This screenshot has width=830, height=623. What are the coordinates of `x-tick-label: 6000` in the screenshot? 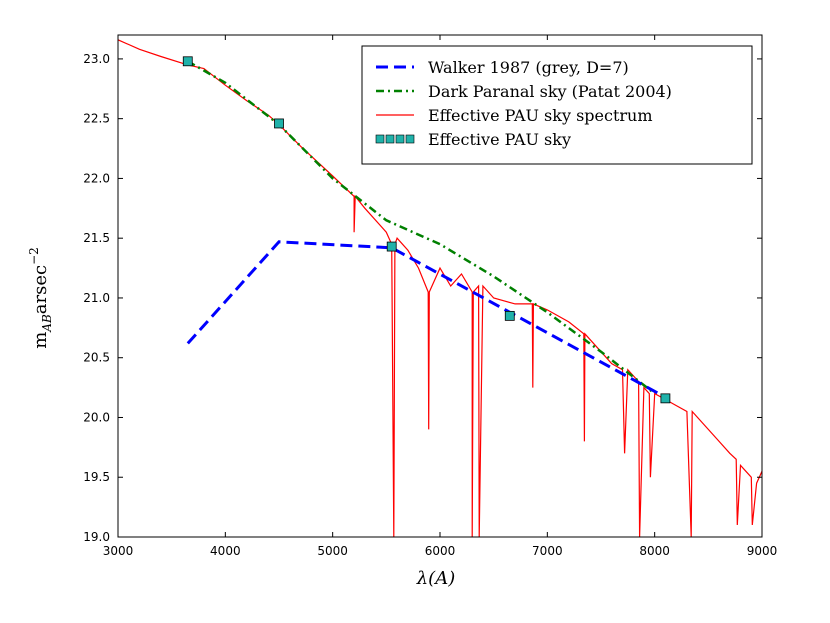 It's located at (440, 551).